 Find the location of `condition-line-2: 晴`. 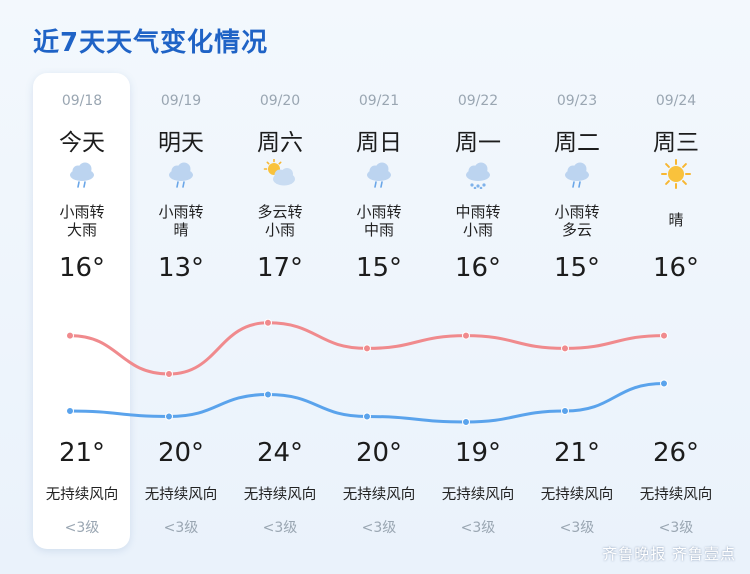

condition-line-2: 晴 is located at coordinates (181, 230).